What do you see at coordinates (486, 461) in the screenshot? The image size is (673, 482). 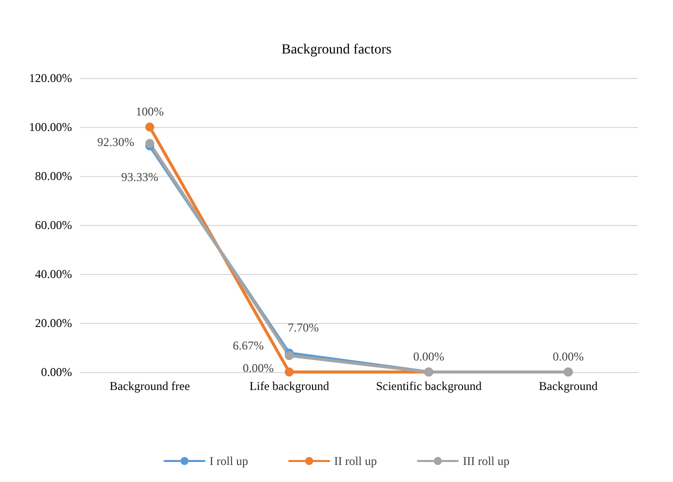 I see `legend-label: III roll up` at bounding box center [486, 461].